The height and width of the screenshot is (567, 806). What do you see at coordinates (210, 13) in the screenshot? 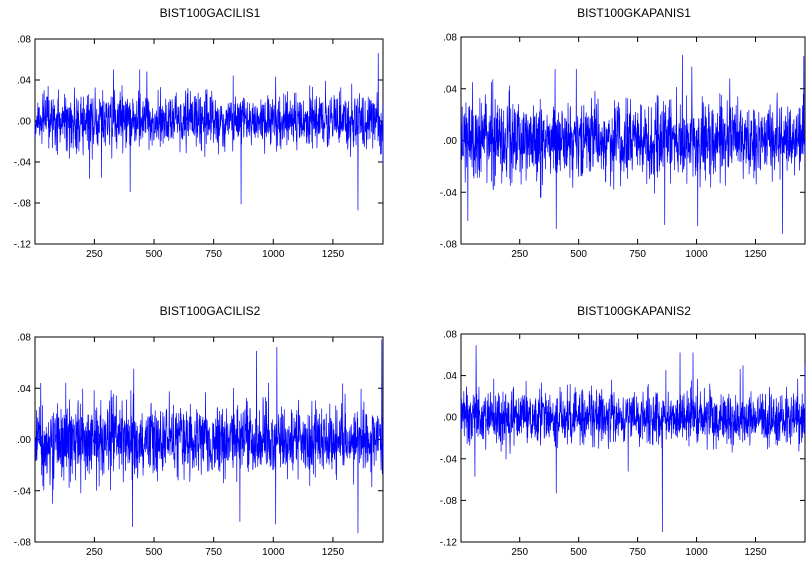
I see `chart-title-1: BIST100GACILIS1` at bounding box center [210, 13].